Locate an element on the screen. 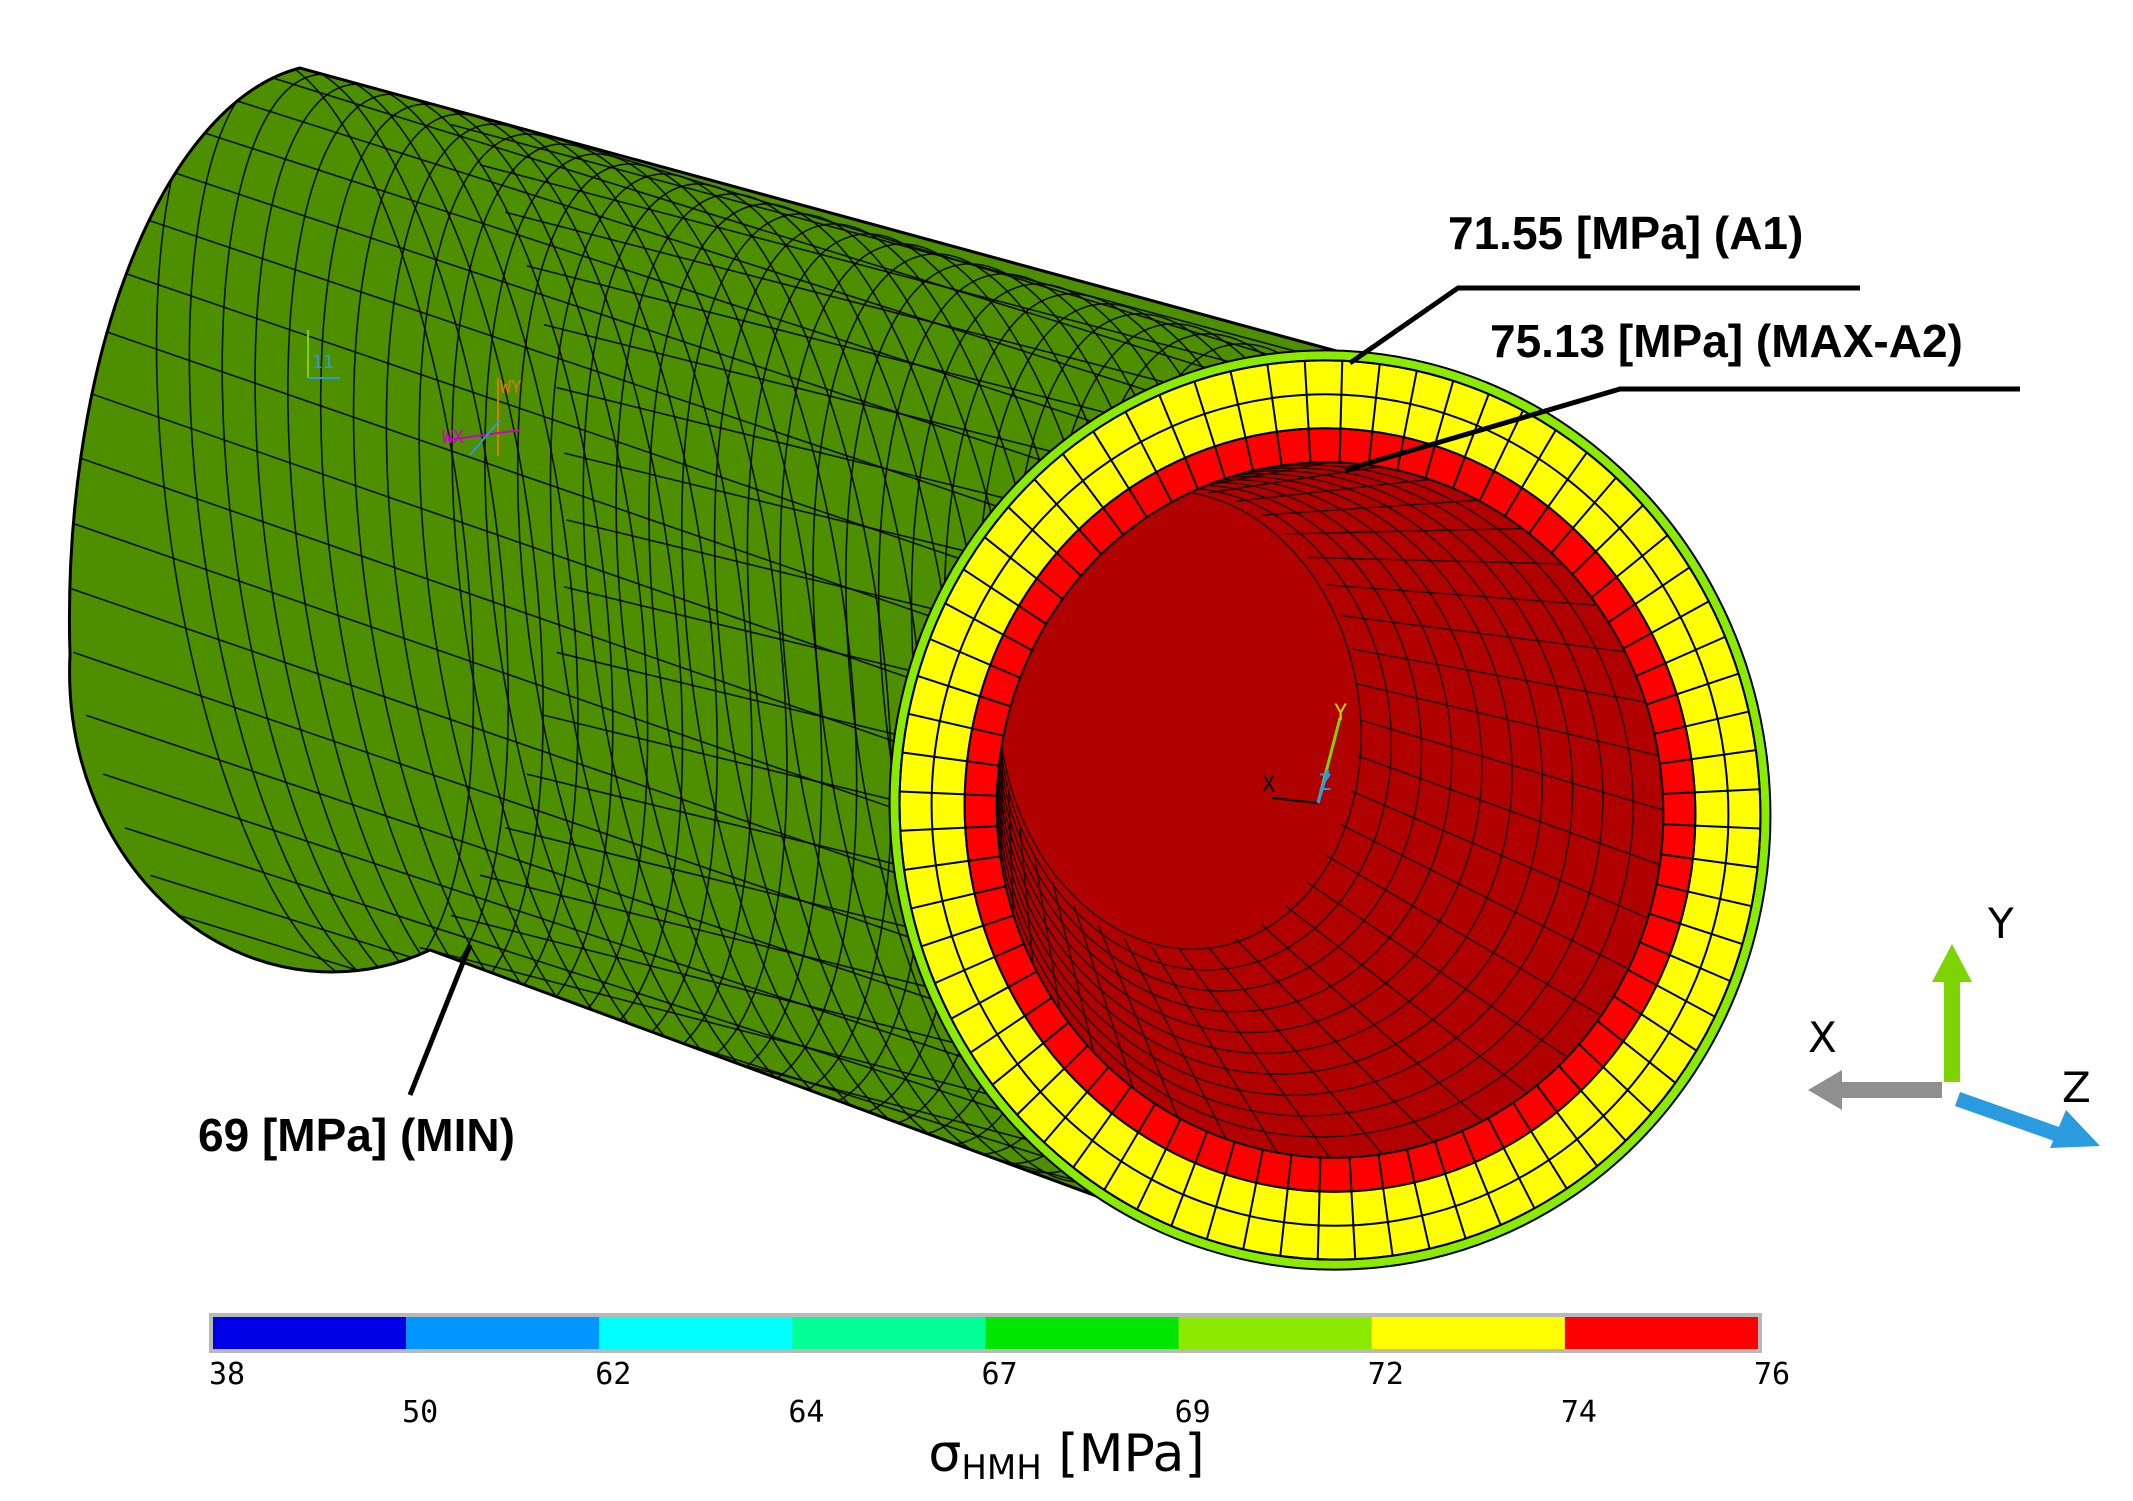 The image size is (2133, 1501). legend-bar is located at coordinates (985, 1333).